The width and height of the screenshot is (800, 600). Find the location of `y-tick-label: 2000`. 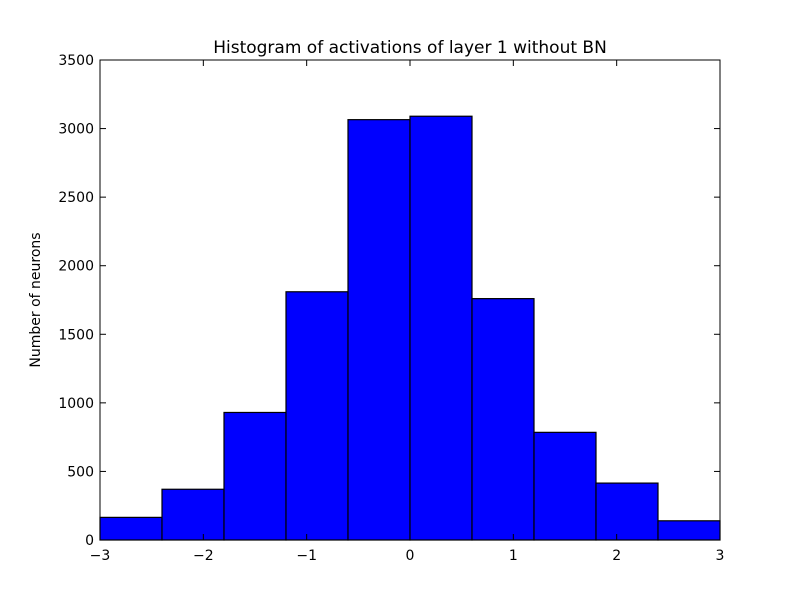

y-tick-label: 2000 is located at coordinates (76, 267).